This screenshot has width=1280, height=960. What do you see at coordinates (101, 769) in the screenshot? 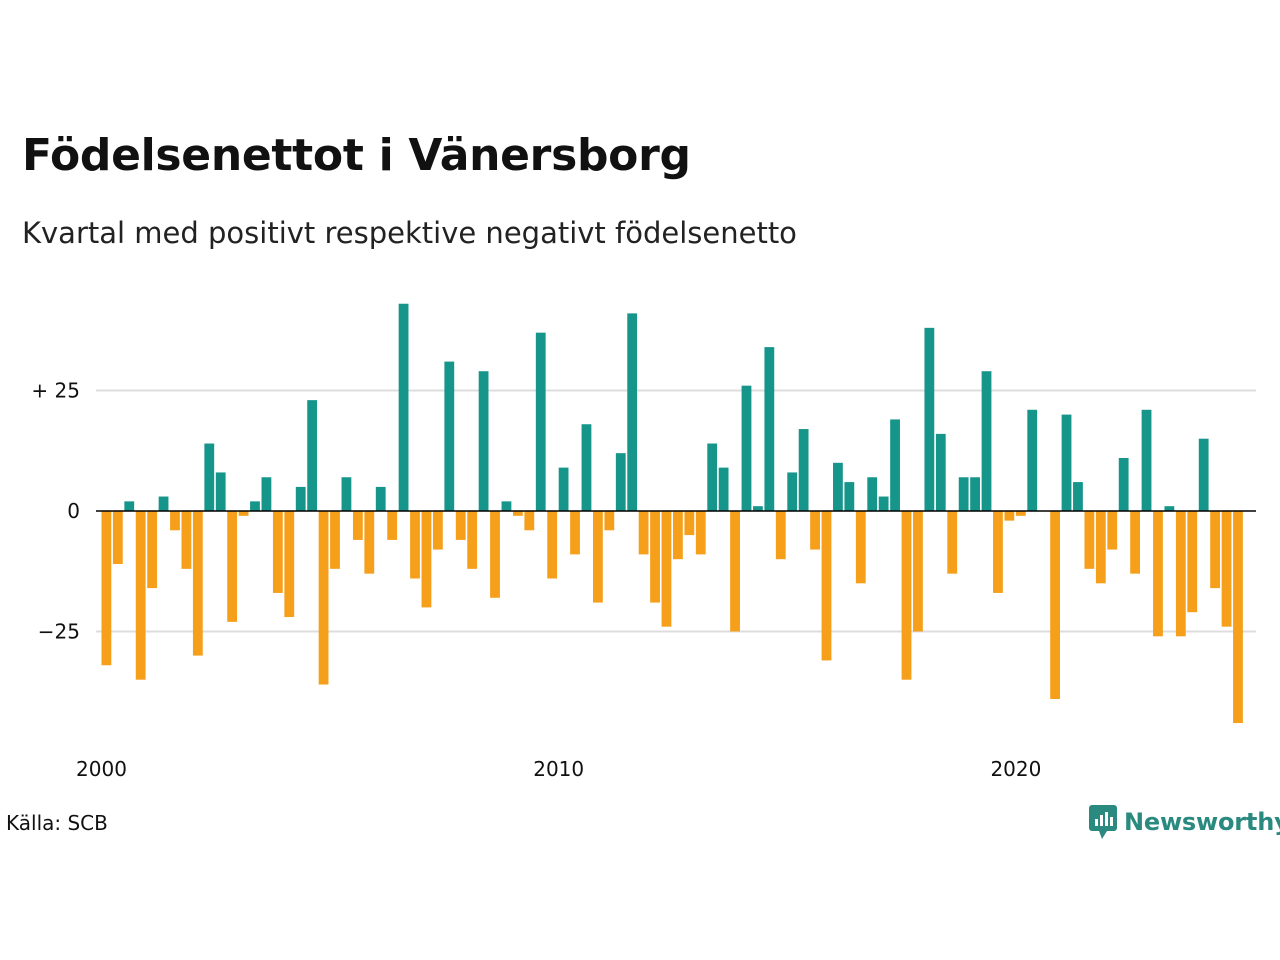
I see `x-tick-label-0: 2000` at bounding box center [101, 769].